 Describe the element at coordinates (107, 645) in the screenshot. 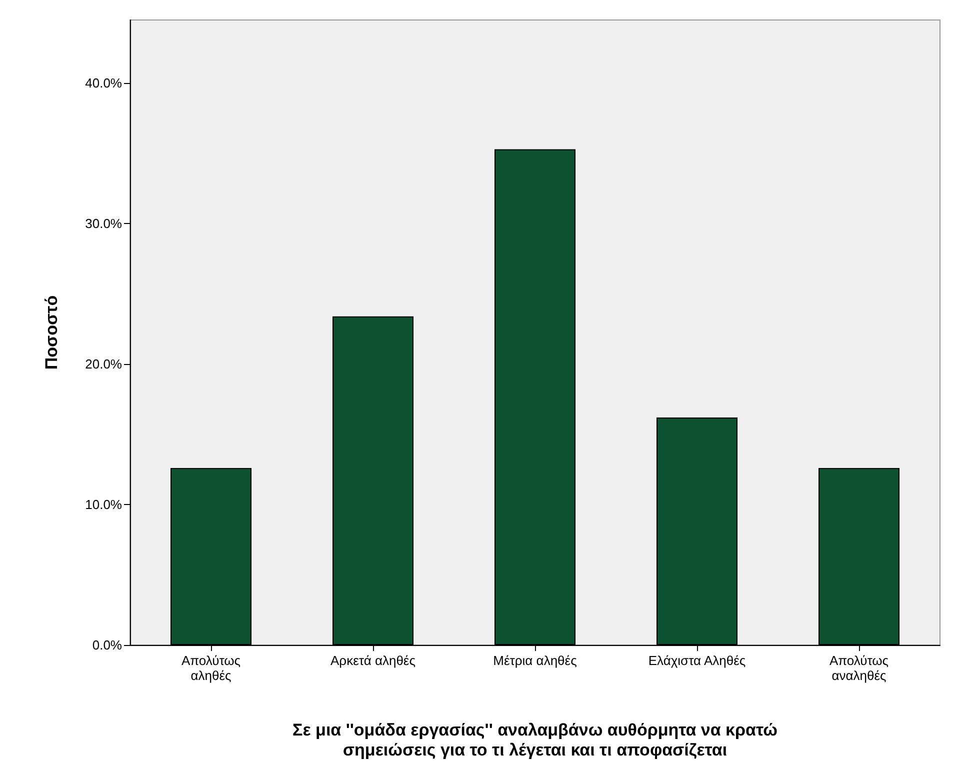

I see `y-tick-label: 0.0%` at that location.